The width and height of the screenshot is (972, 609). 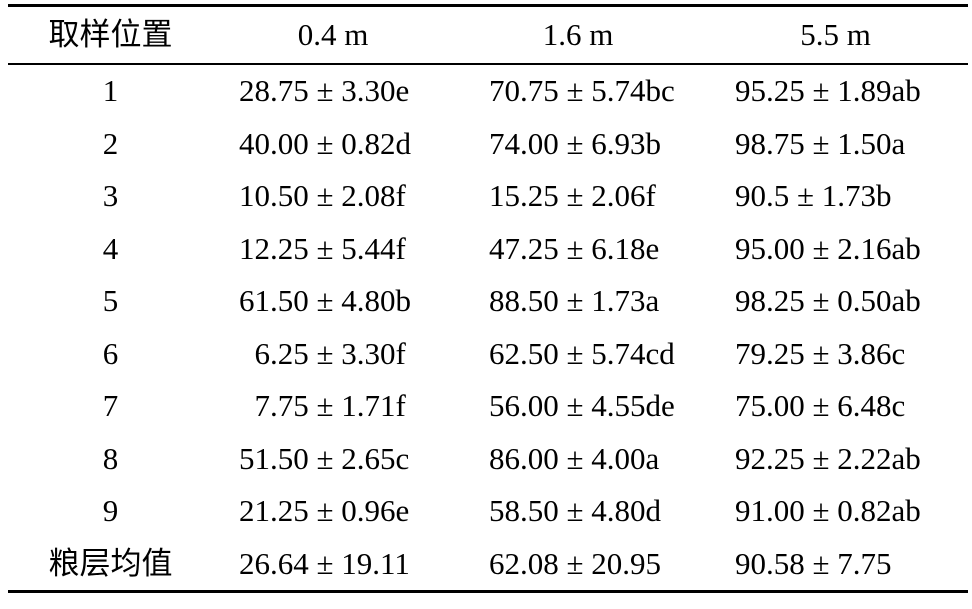 What do you see at coordinates (110, 563) in the screenshot?
I see `position-cell: 粮层均值` at bounding box center [110, 563].